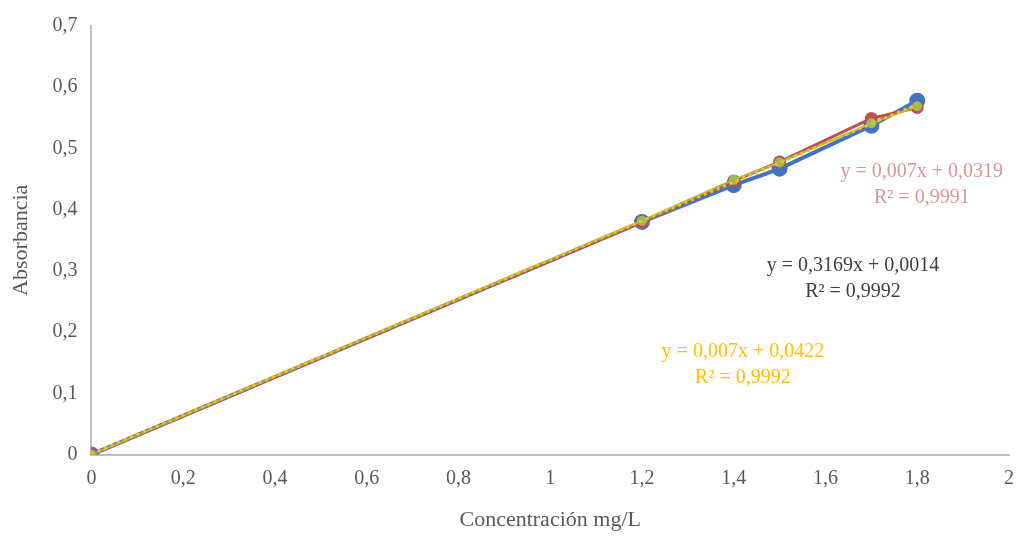 The image size is (1026, 539). Describe the element at coordinates (91, 476) in the screenshot. I see `x-tick-label: 0` at that location.